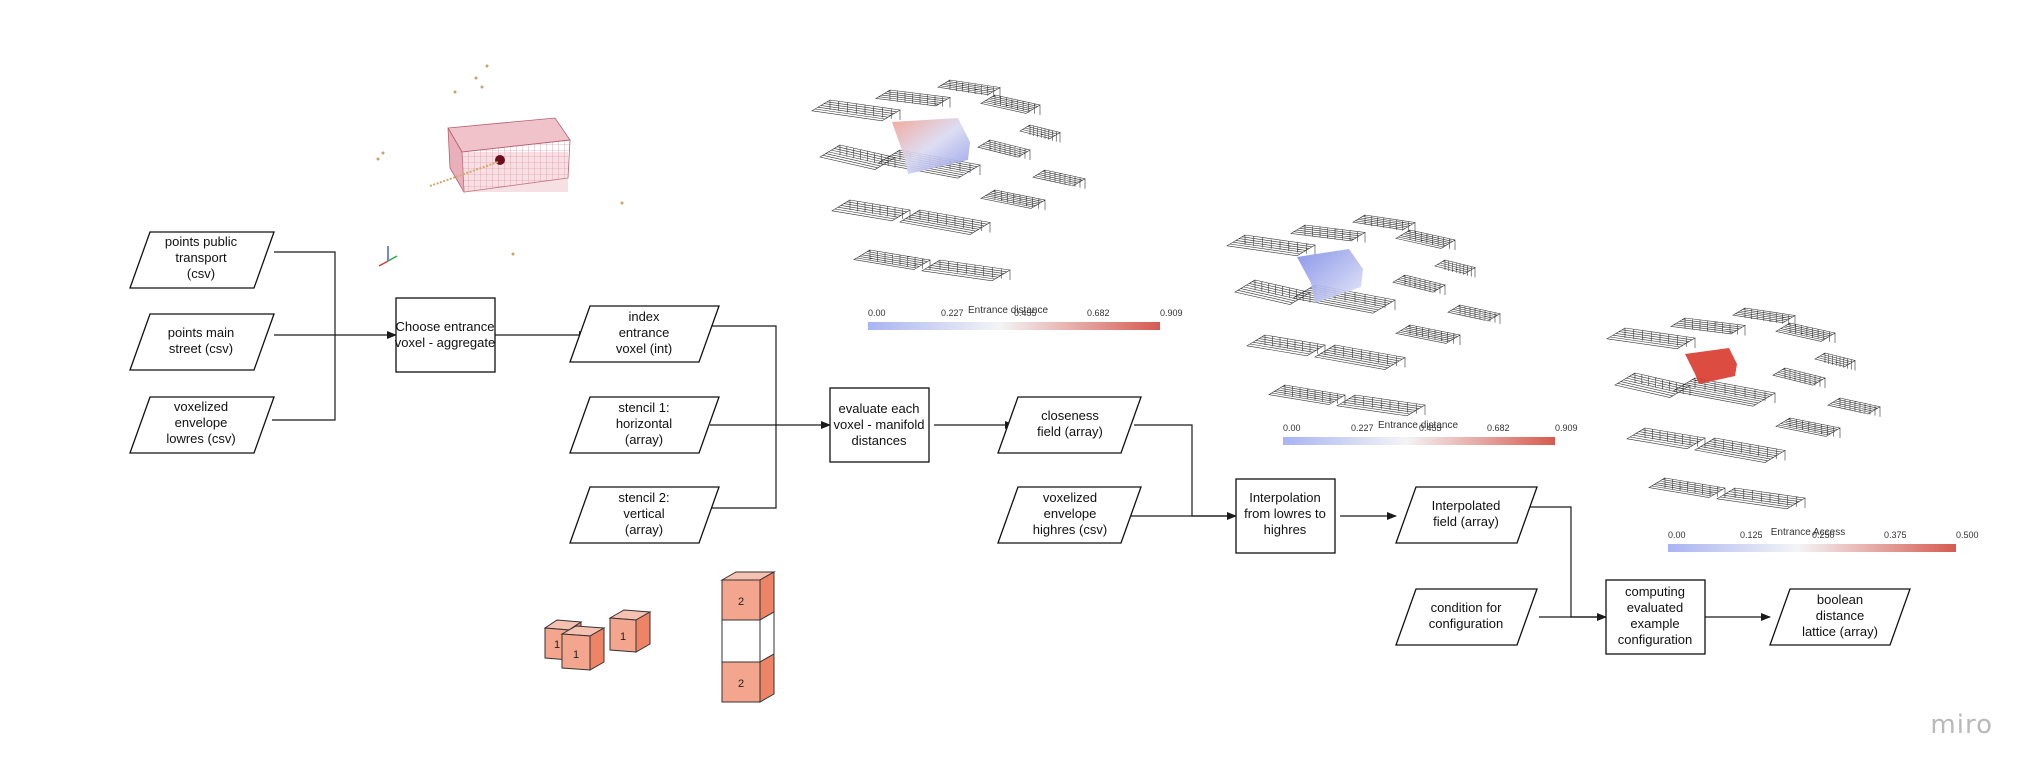  Describe the element at coordinates (1069, 515) in the screenshot. I see `input-voxelized-envelope-highres: voxelized envelope highres (csv)` at that location.